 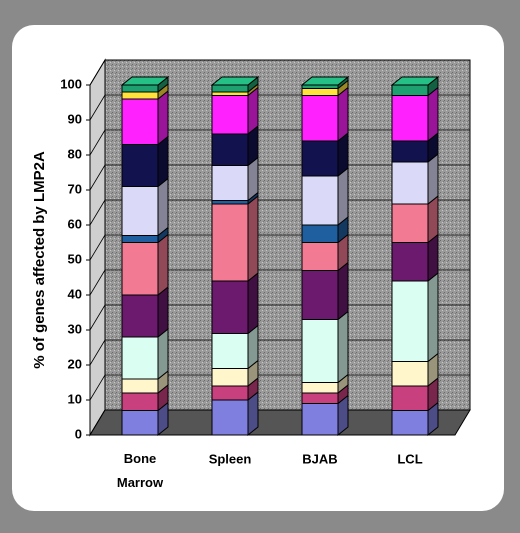 What do you see at coordinates (75, 188) in the screenshot?
I see `y-tick-label: 70` at bounding box center [75, 188].